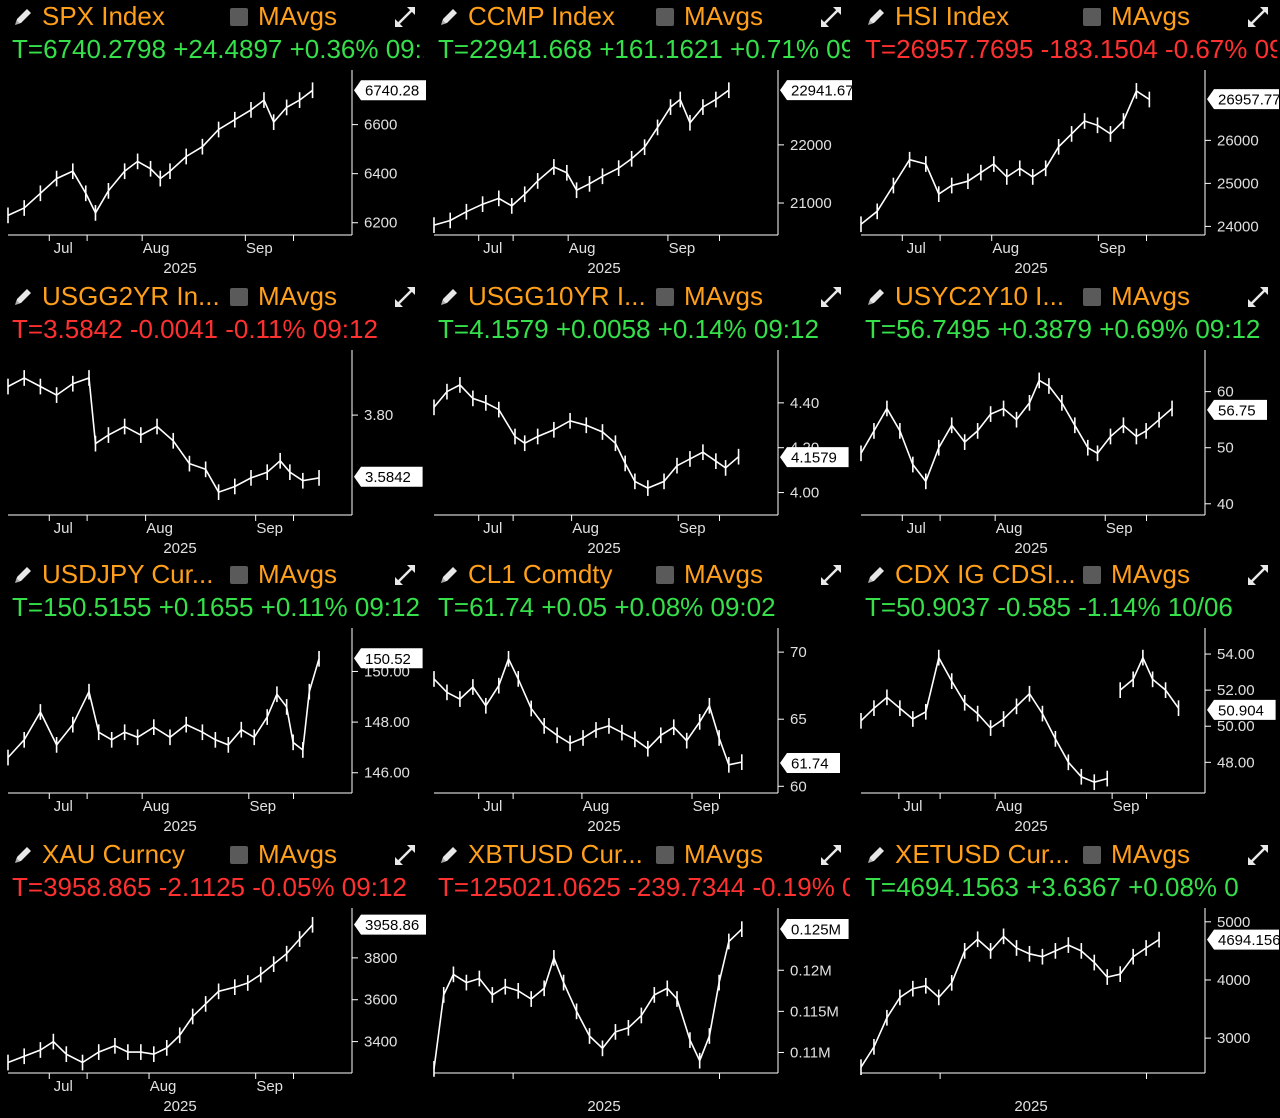 The height and width of the screenshot is (1118, 1280). Describe the element at coordinates (1052, 887) in the screenshot. I see `quote-line: T=4694.1563 +3.6367 +0.08% 0` at that location.